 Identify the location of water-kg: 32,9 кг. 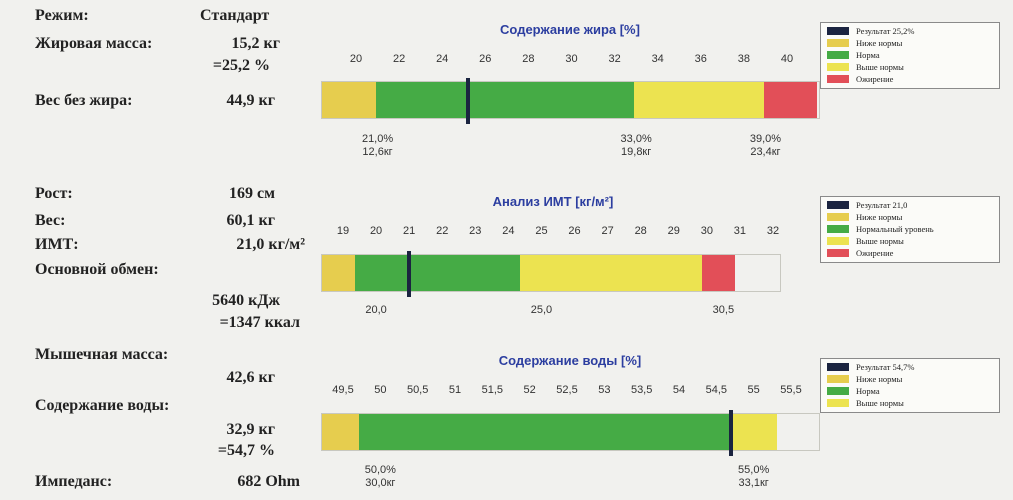
(250, 429).